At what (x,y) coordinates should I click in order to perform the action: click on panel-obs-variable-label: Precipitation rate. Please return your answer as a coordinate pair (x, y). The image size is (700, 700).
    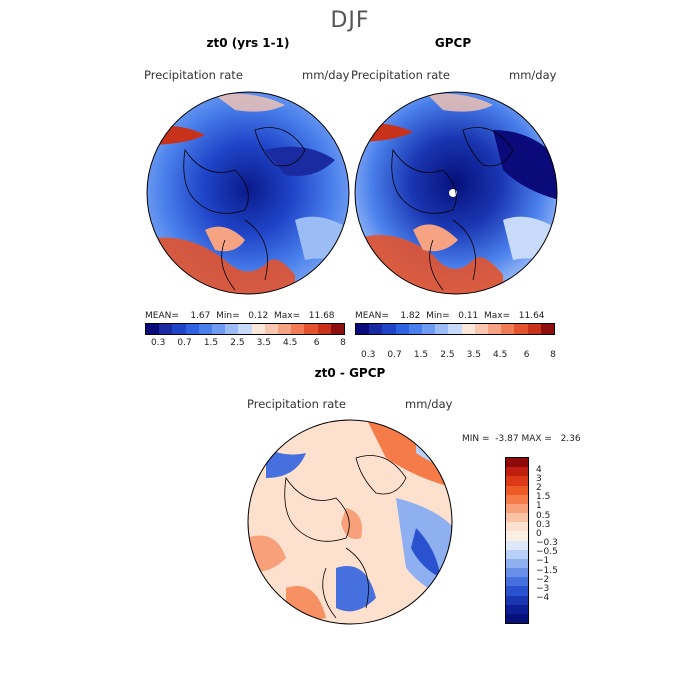
    Looking at the image, I should click on (400, 75).